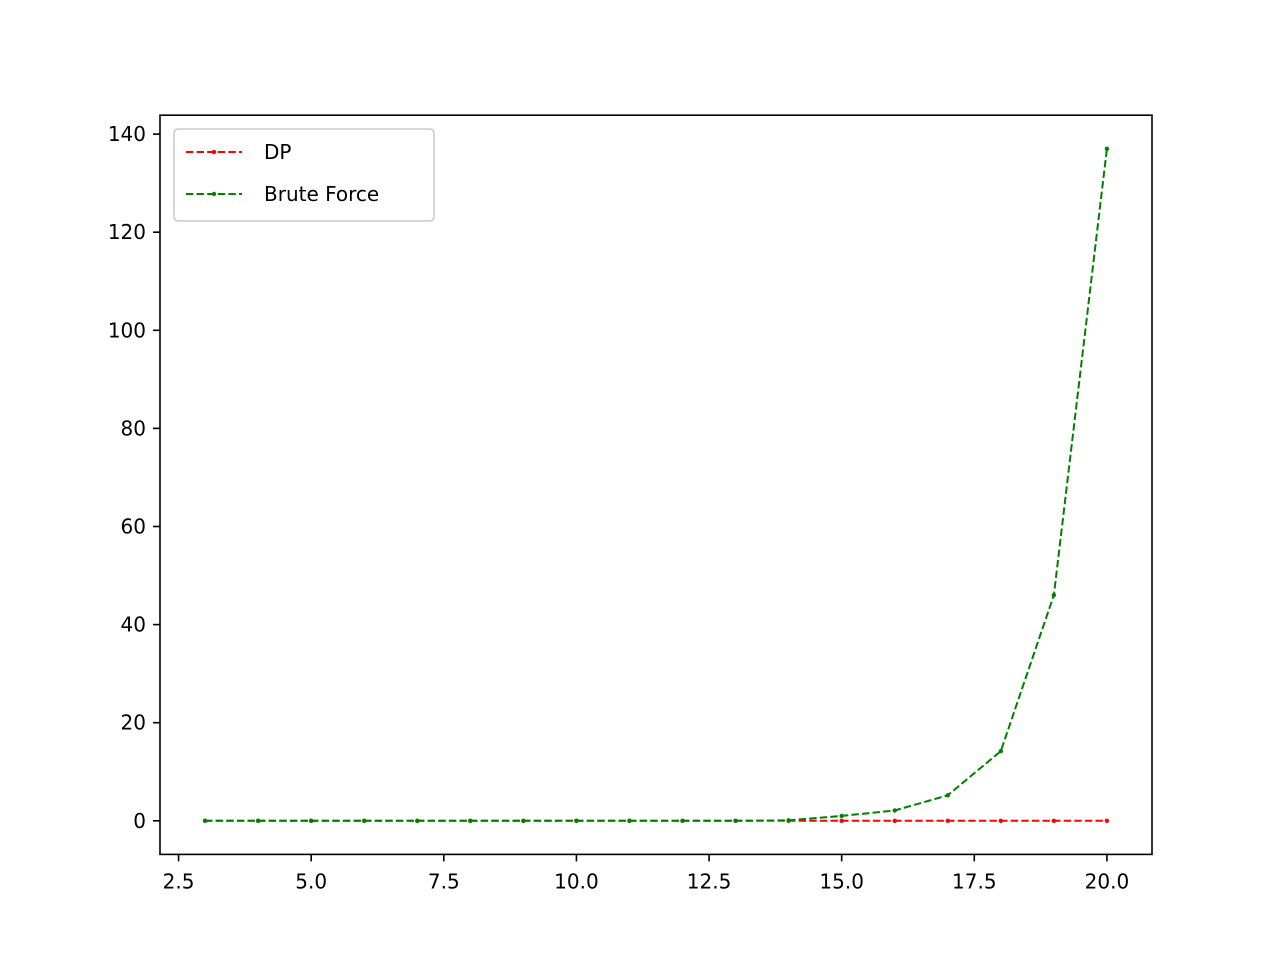 The image size is (1280, 960). Describe the element at coordinates (277, 152) in the screenshot. I see `legend-label-0: DP` at that location.